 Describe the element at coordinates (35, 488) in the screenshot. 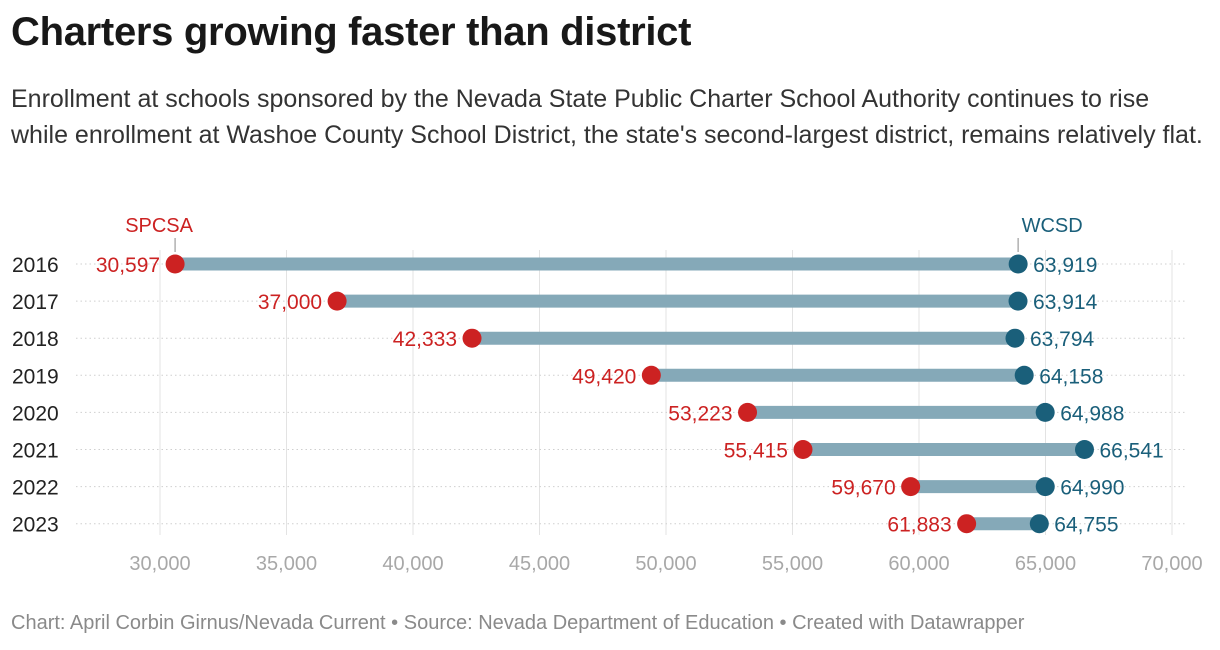

I see `y-tick-label: 2022` at that location.